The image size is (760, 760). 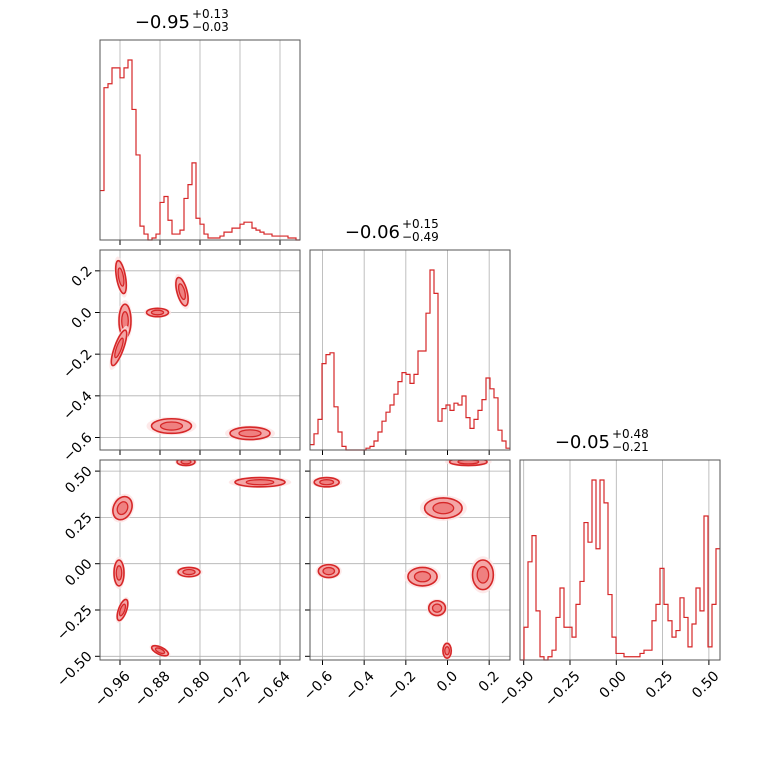 I want to click on x-tick-label: −0.4, so click(x=359, y=685).